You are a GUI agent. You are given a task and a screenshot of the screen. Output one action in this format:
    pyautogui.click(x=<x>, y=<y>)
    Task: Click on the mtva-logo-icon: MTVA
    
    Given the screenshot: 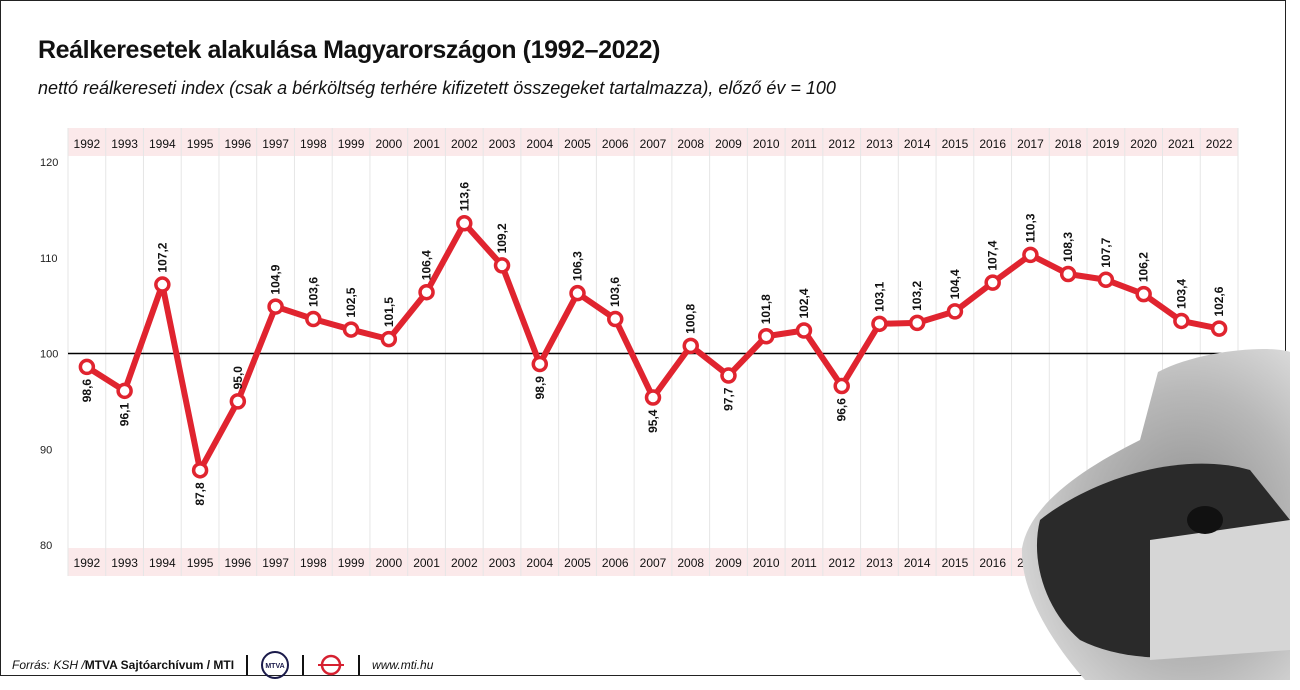 What is the action you would take?
    pyautogui.click(x=275, y=665)
    